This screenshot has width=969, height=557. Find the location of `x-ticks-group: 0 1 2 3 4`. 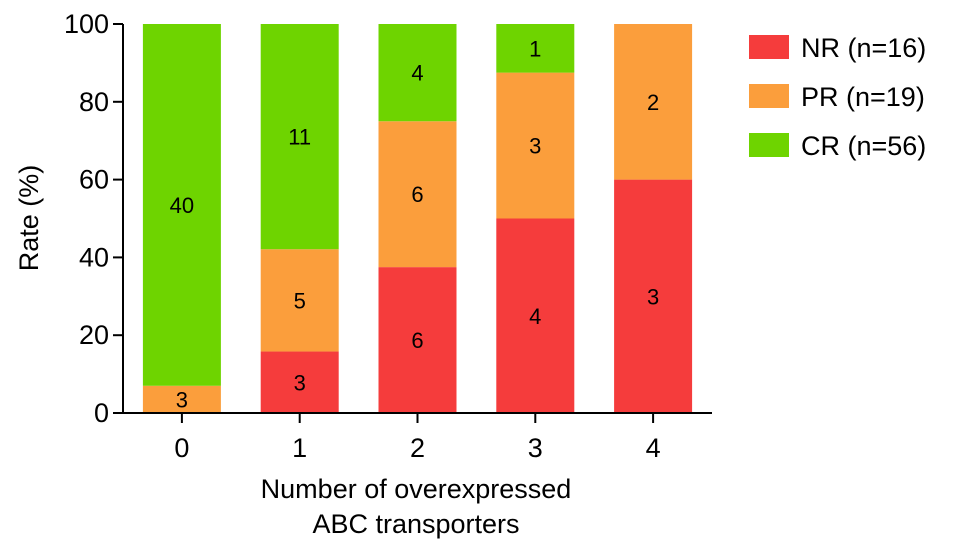

x-ticks-group: 0 1 2 3 4 is located at coordinates (417, 438).